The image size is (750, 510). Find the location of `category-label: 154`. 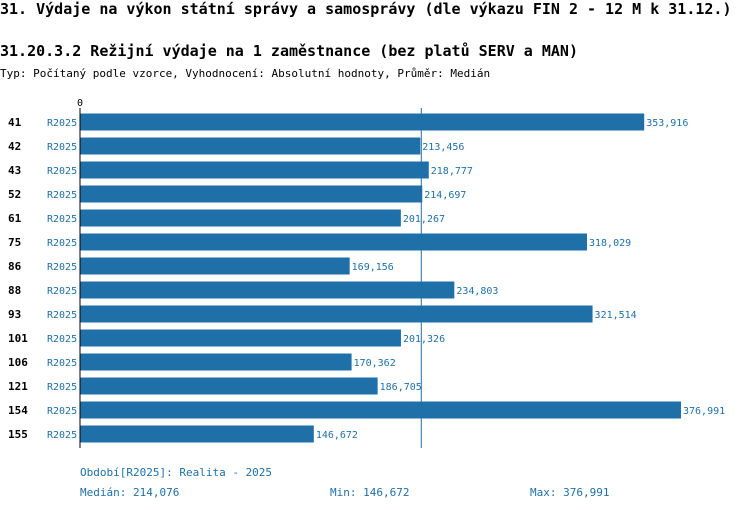

category-label: 154 is located at coordinates (18, 410).